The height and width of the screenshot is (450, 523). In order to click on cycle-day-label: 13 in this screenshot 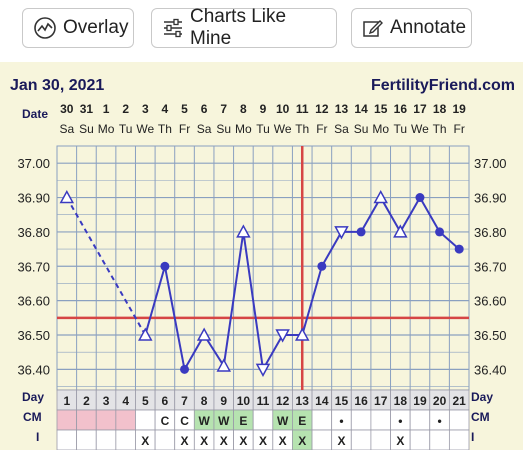, I will do `click(303, 401)`.